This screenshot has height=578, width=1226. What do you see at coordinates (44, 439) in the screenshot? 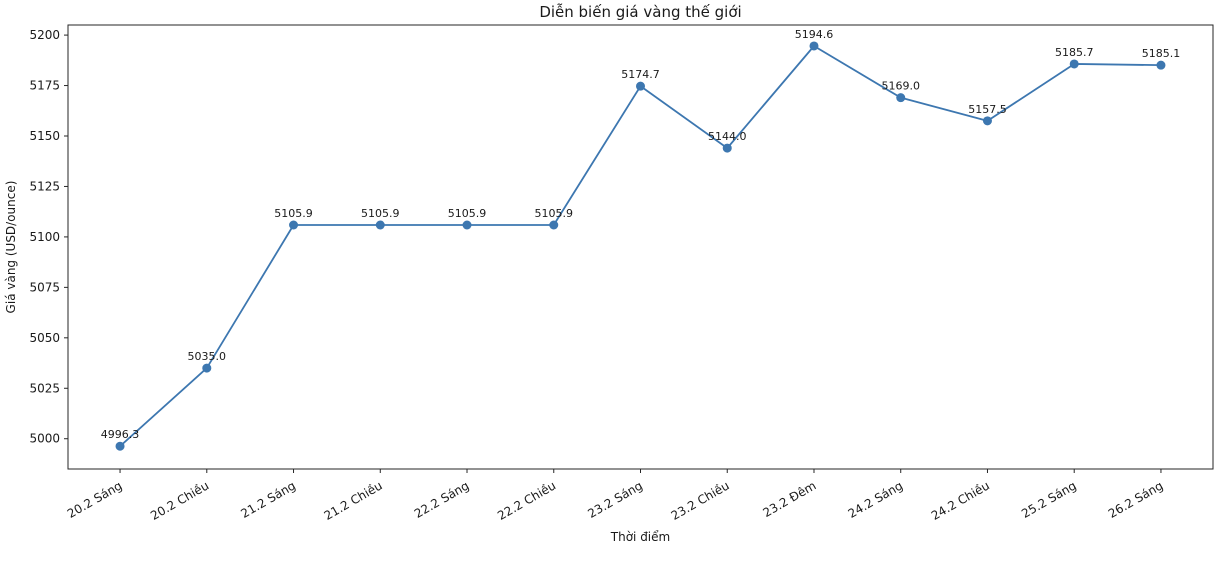
I see `y-tick-label: 5000` at bounding box center [44, 439].